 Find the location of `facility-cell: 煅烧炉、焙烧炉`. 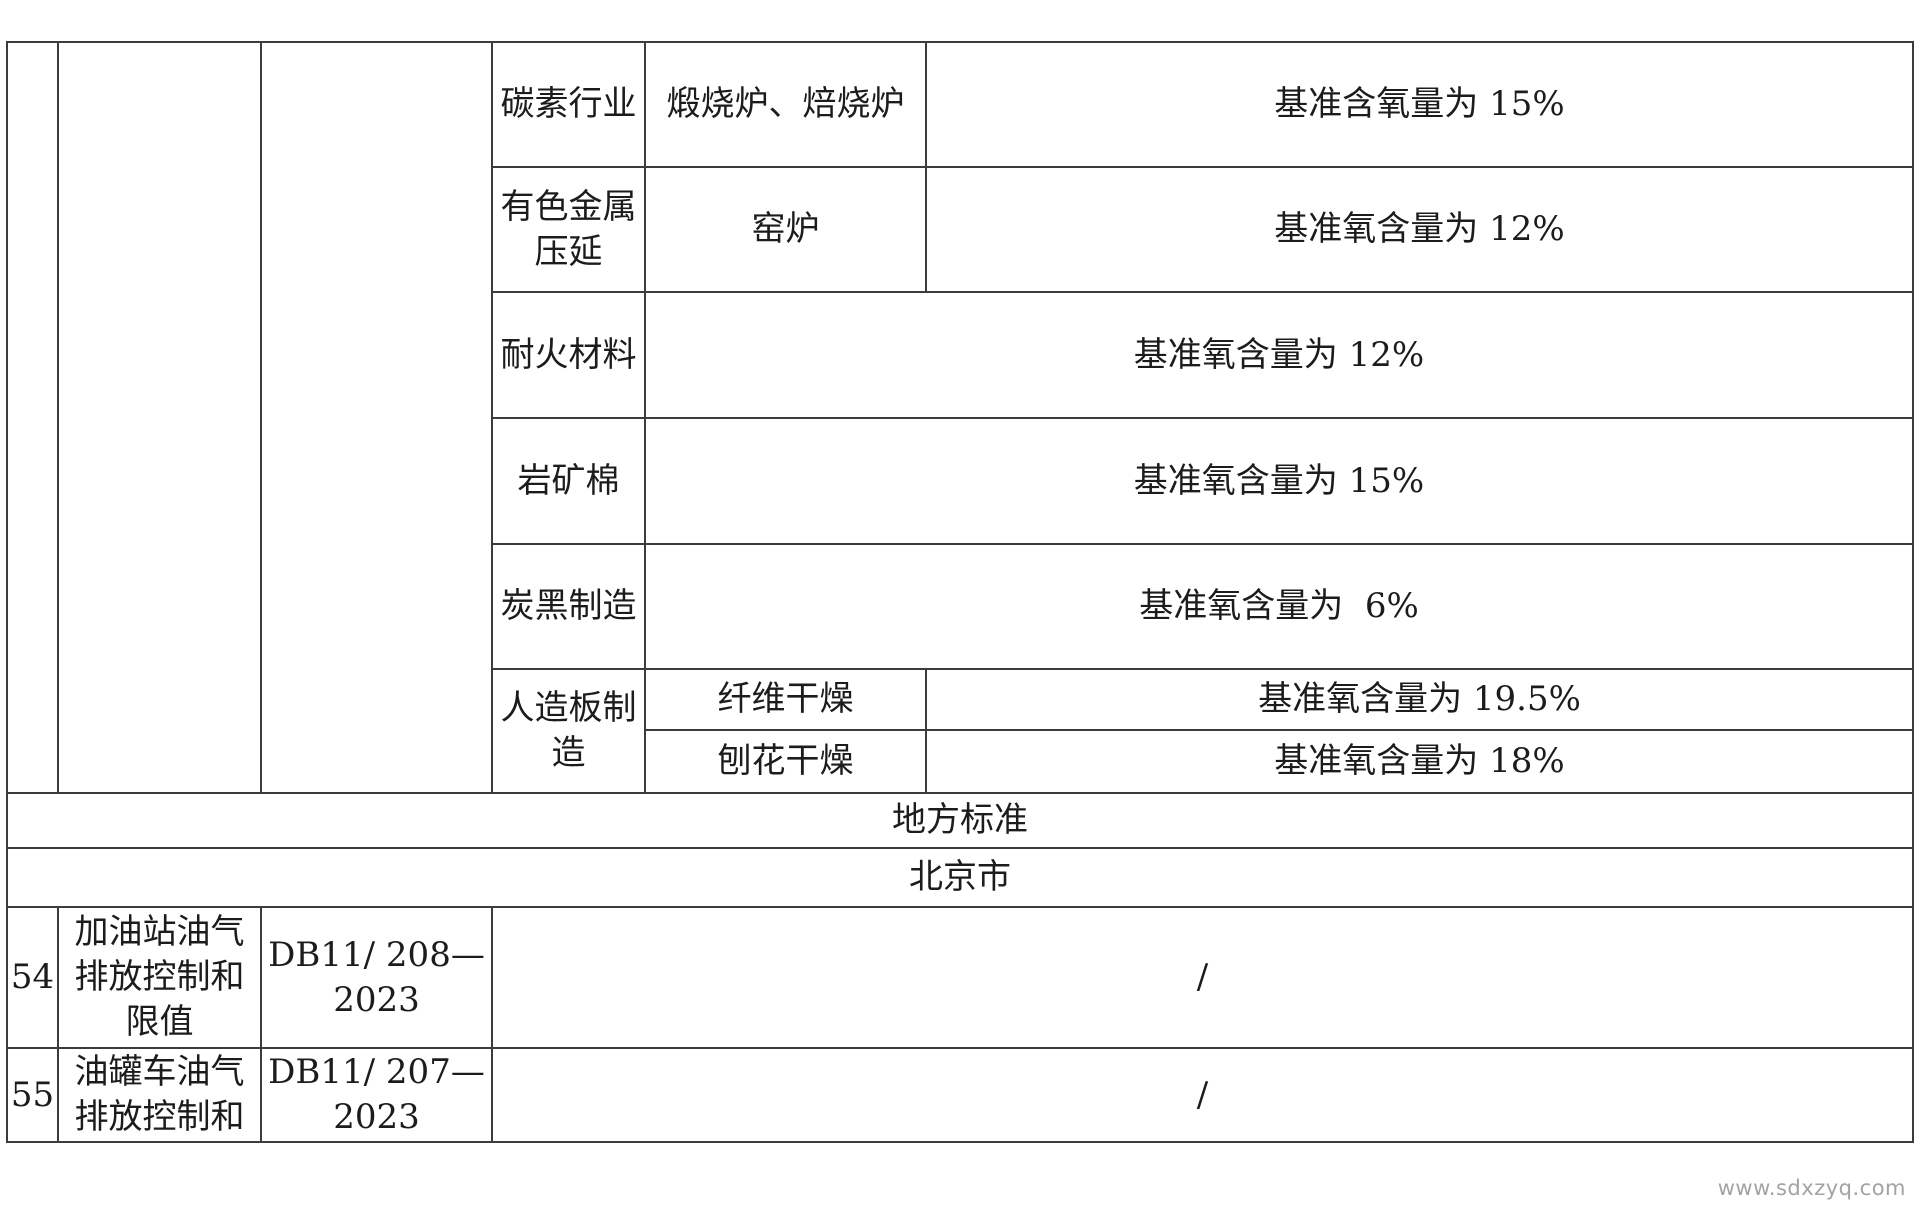

facility-cell: 煅烧炉、焙烧炉 is located at coordinates (786, 105).